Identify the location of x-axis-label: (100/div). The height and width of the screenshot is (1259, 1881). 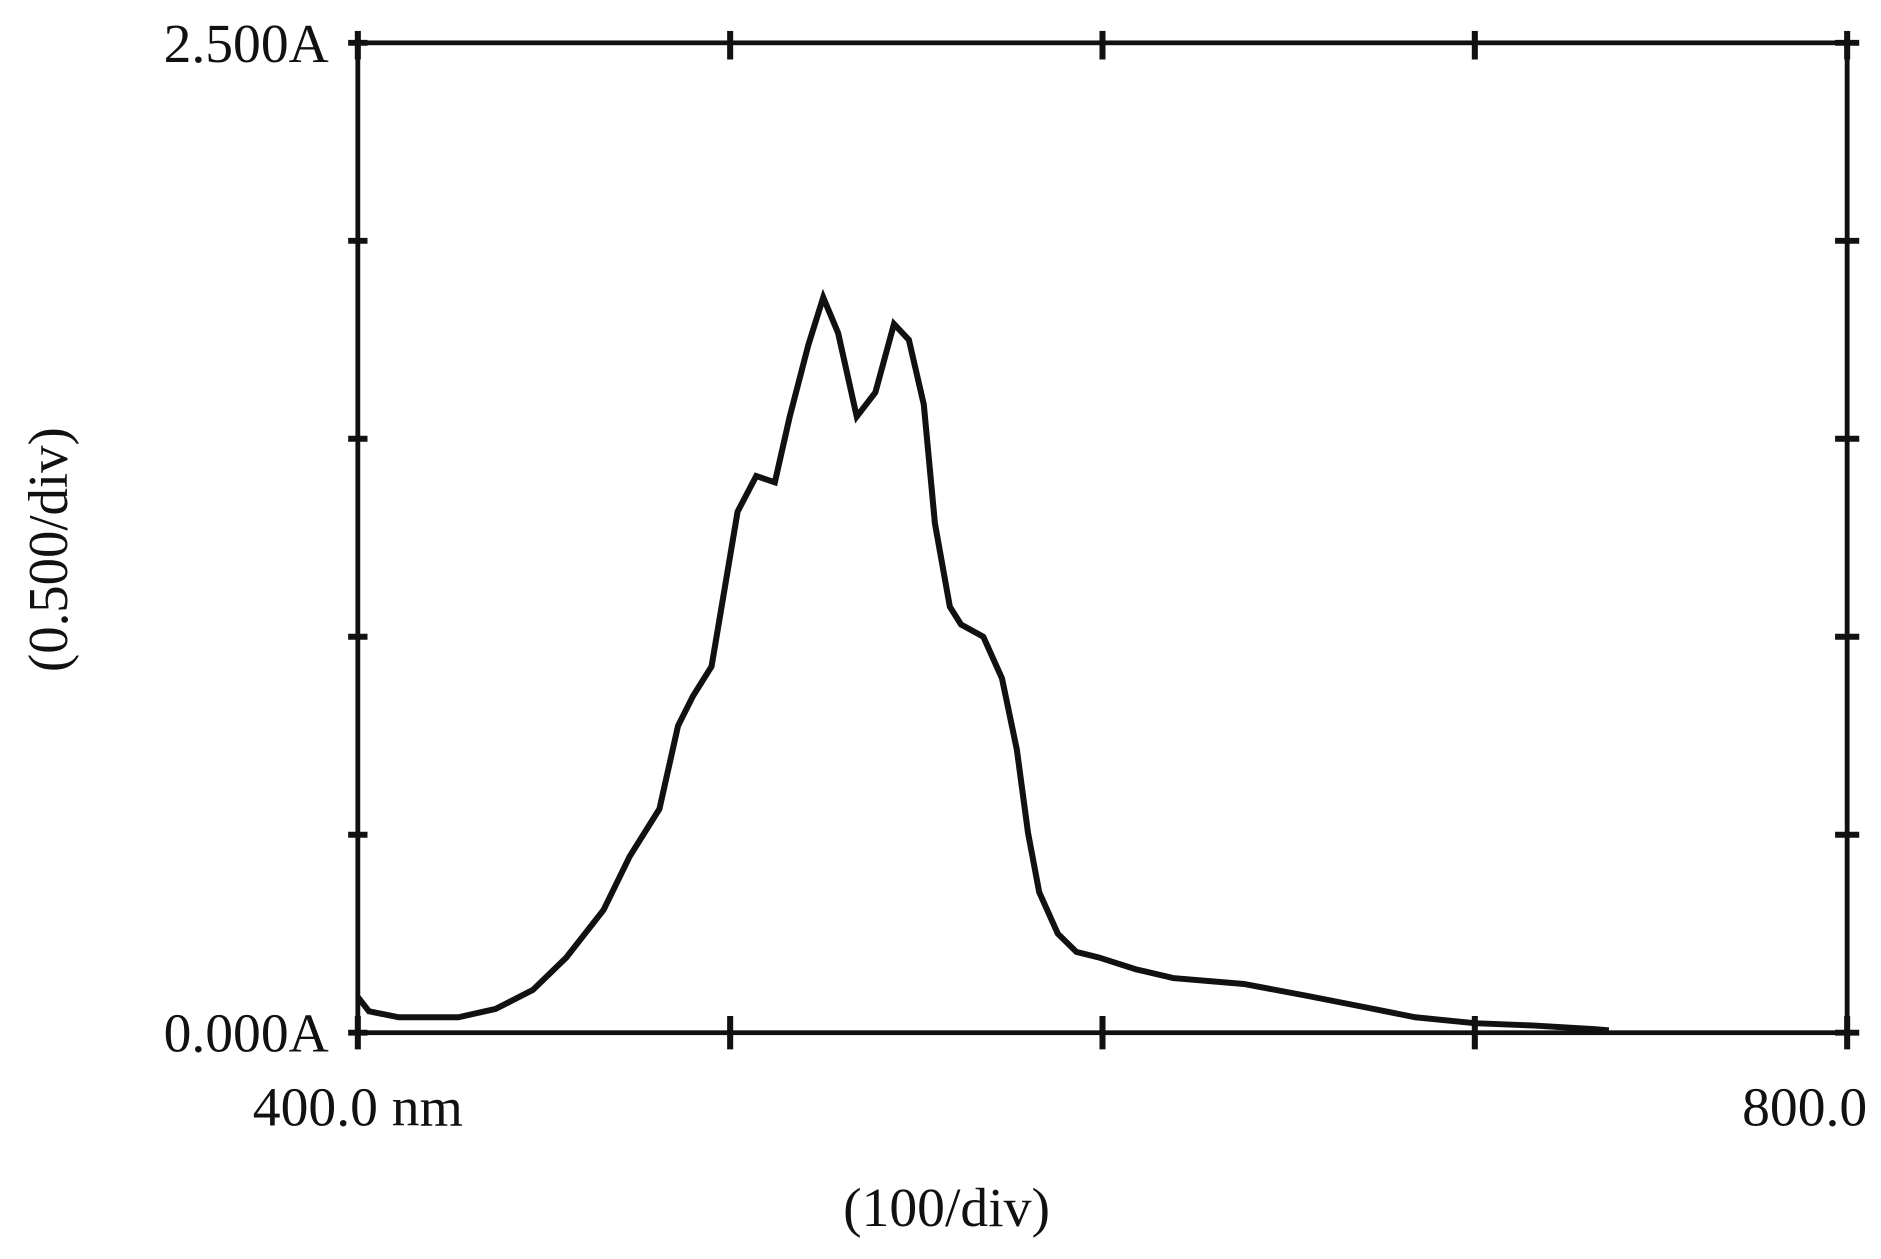
(946, 1207).